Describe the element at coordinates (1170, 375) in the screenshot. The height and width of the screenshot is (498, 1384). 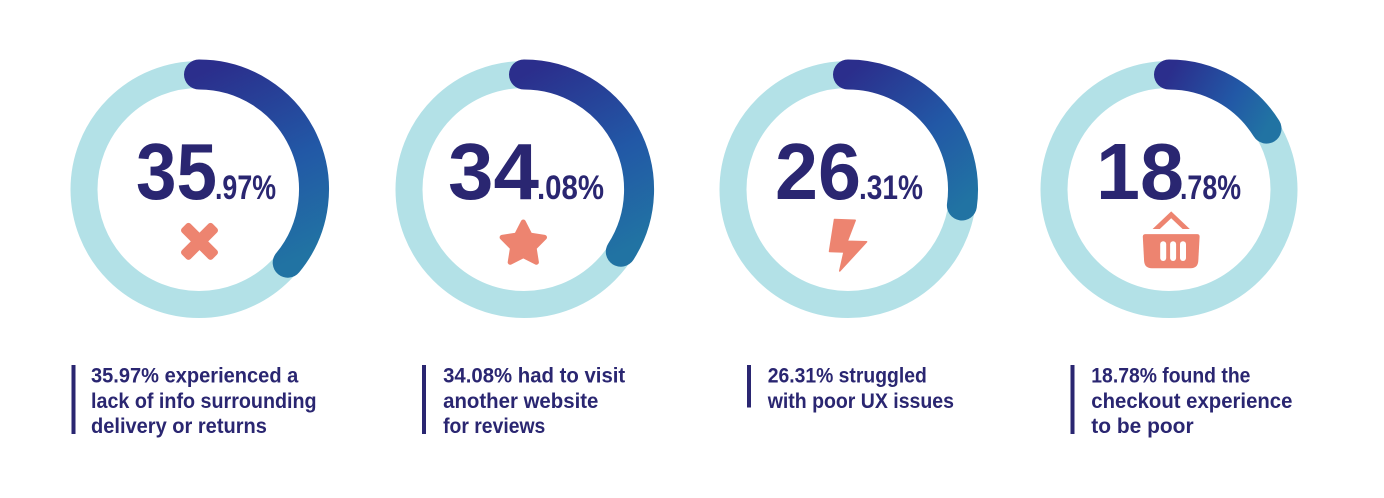
I see `svg-text: 18.78% found the` at that location.